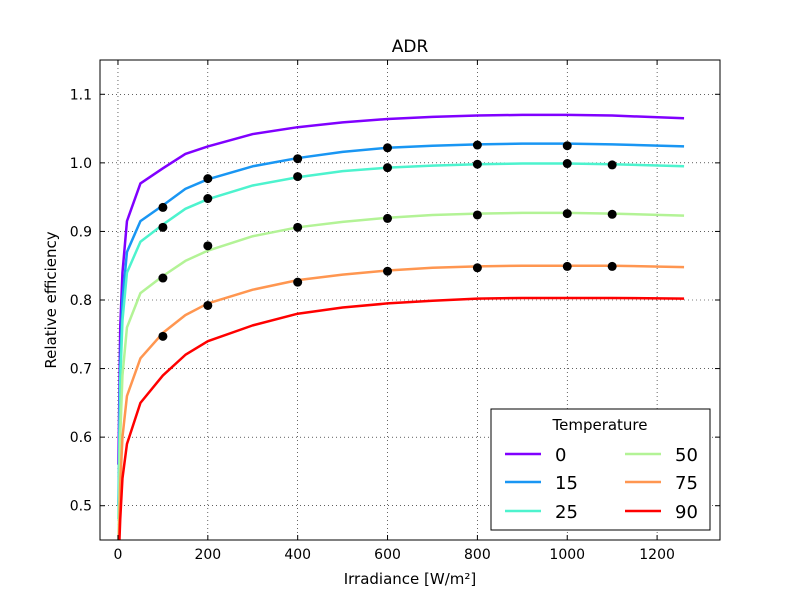 This screenshot has height=600, width=800. I want to click on y-tick-label: 1.0, so click(81, 164).